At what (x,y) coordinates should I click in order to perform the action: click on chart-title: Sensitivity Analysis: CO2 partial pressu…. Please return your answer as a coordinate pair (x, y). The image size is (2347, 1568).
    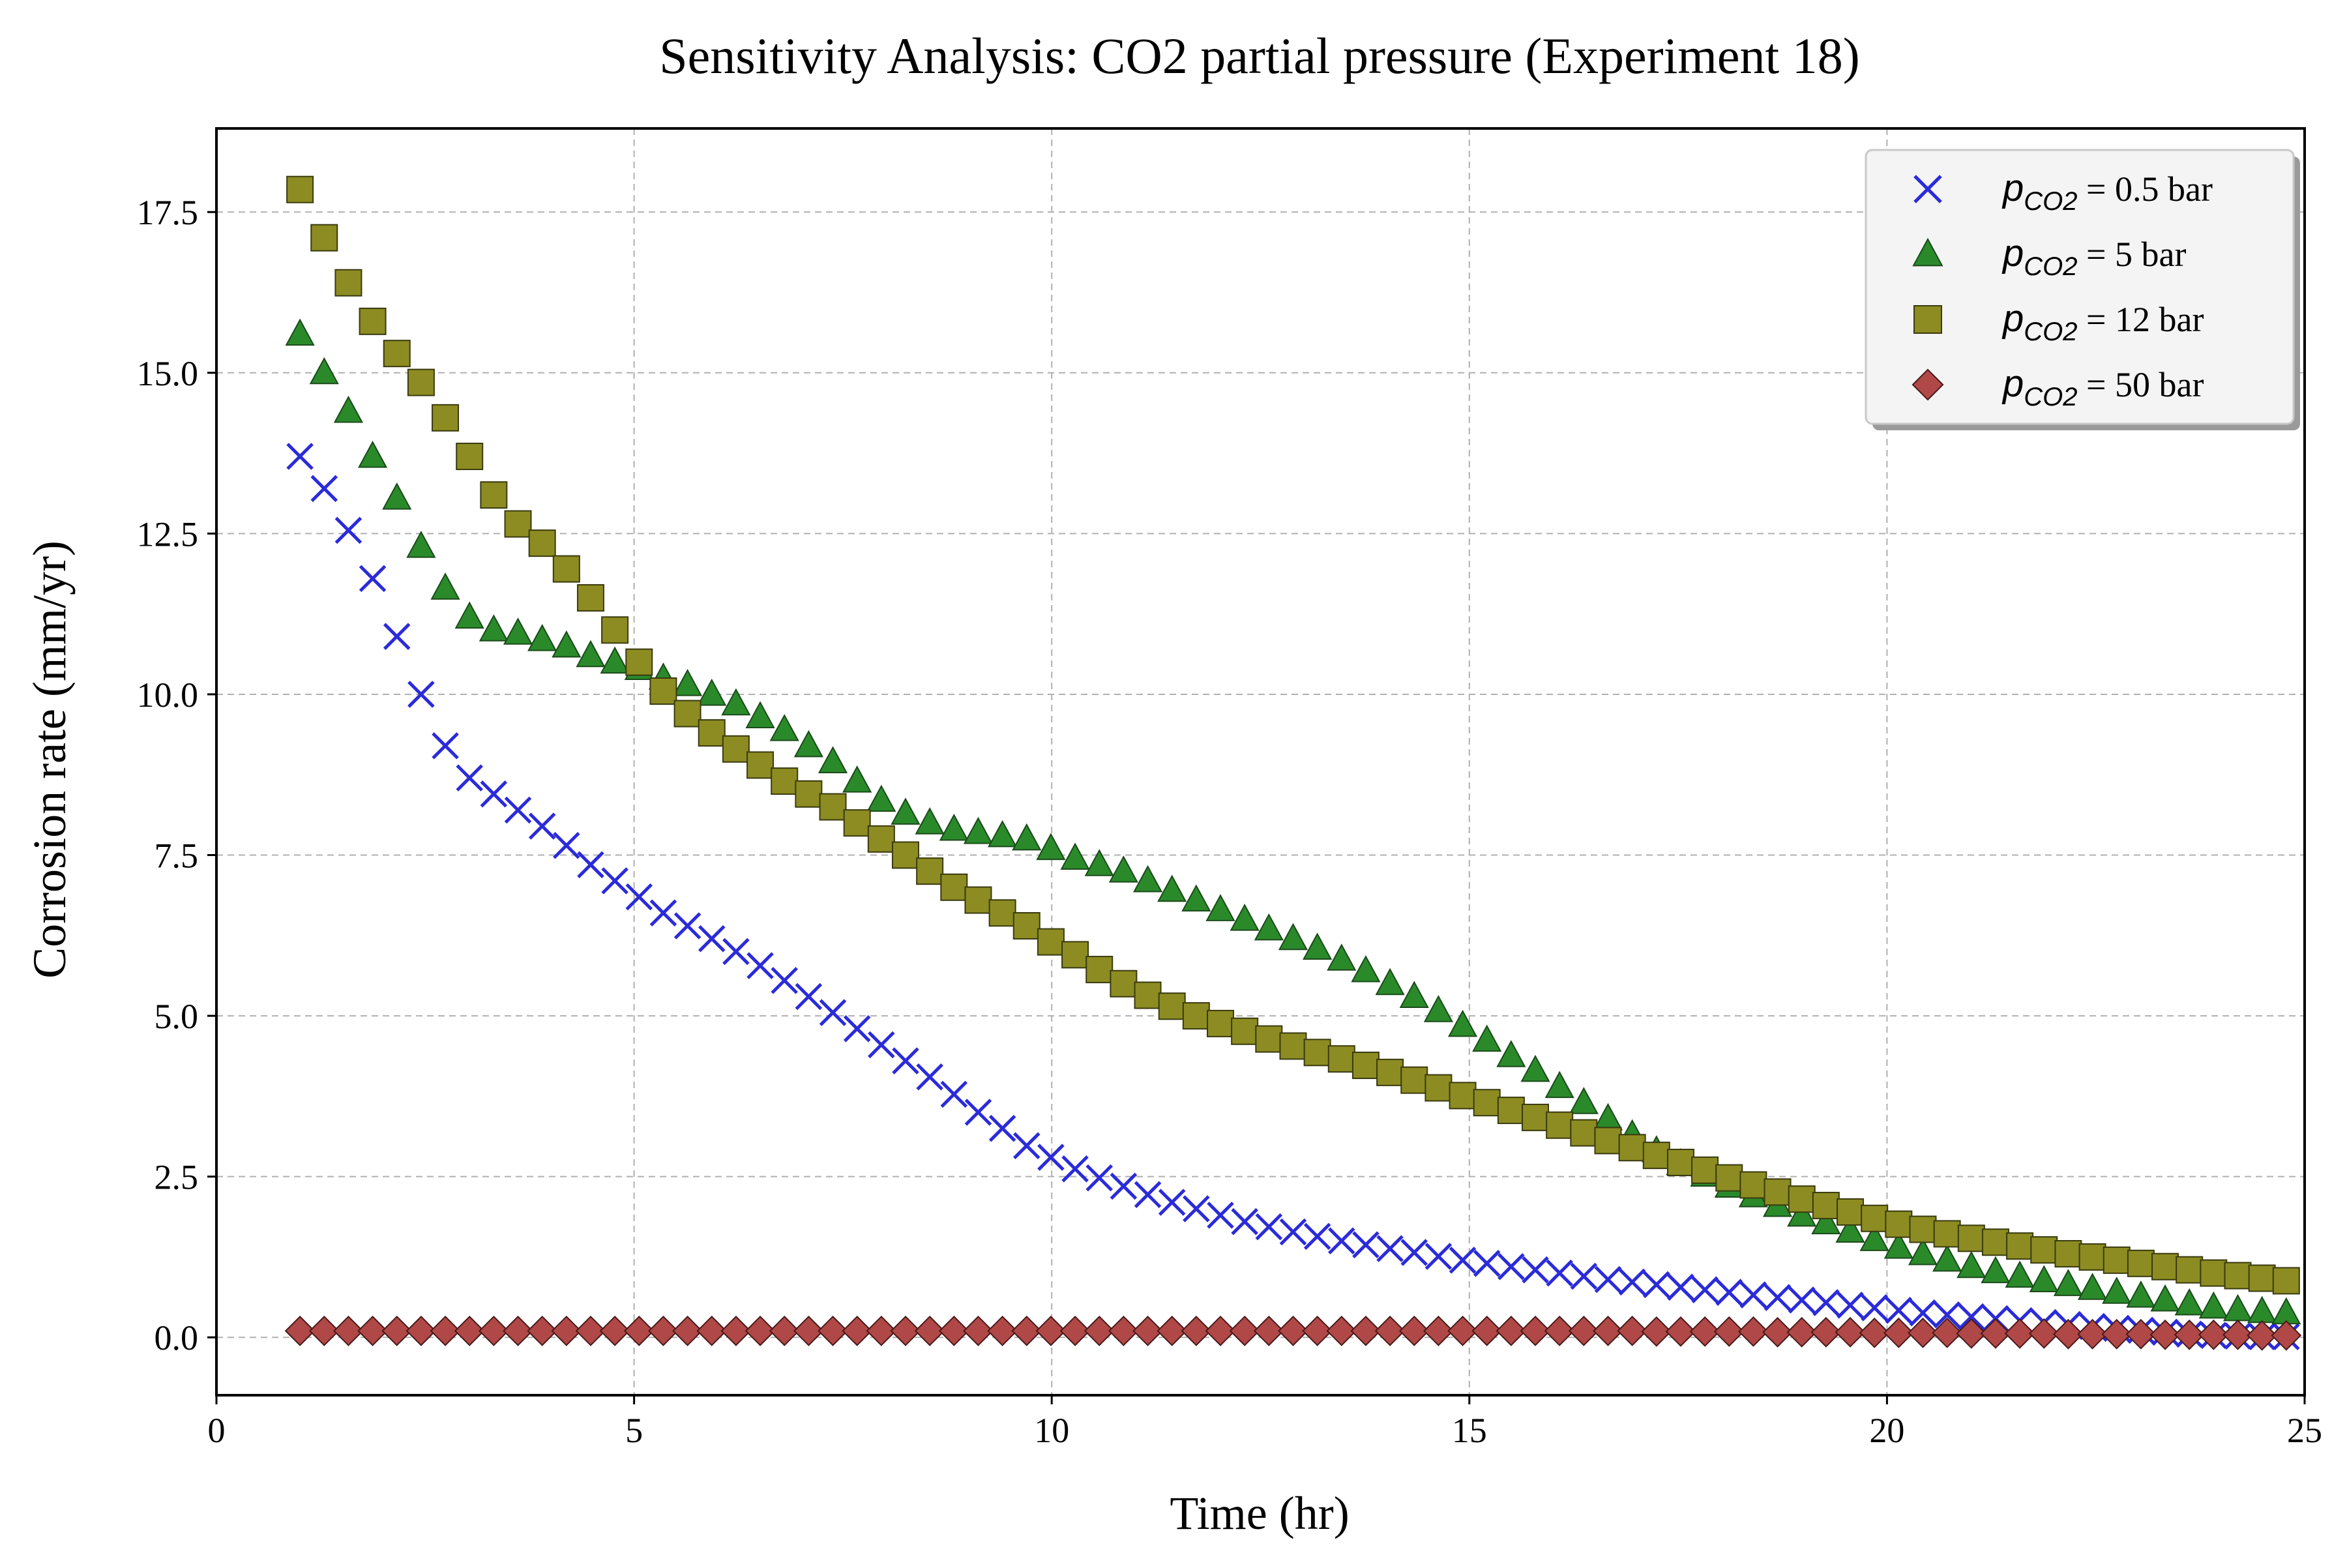
    Looking at the image, I should click on (1259, 56).